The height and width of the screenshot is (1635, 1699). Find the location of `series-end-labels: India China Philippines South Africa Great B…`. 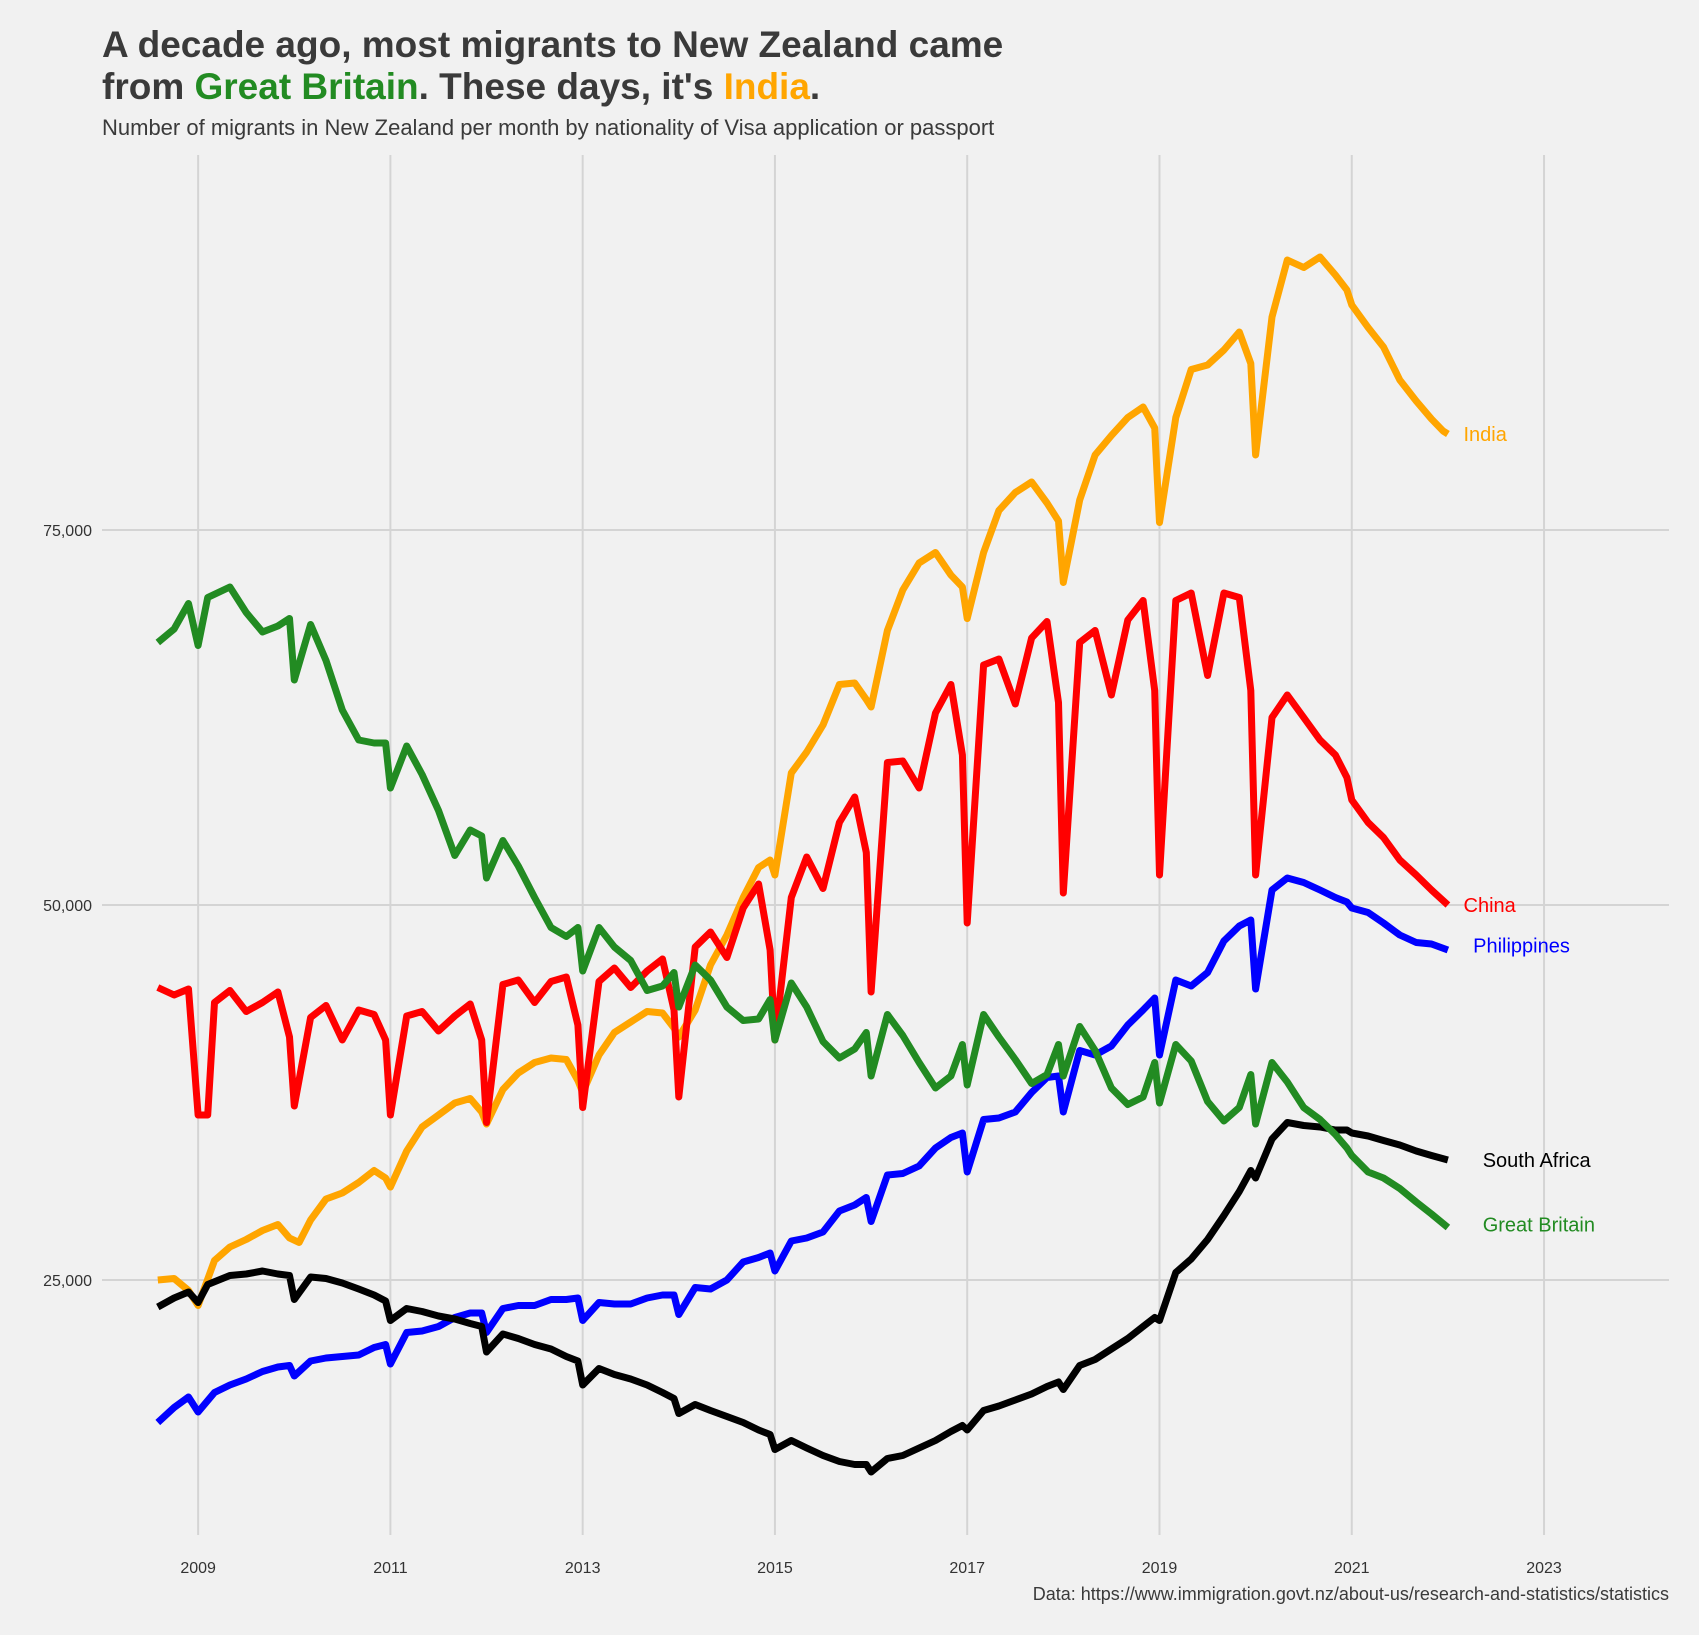

series-end-labels: India China Philippines South Africa Great B… is located at coordinates (1529, 830).